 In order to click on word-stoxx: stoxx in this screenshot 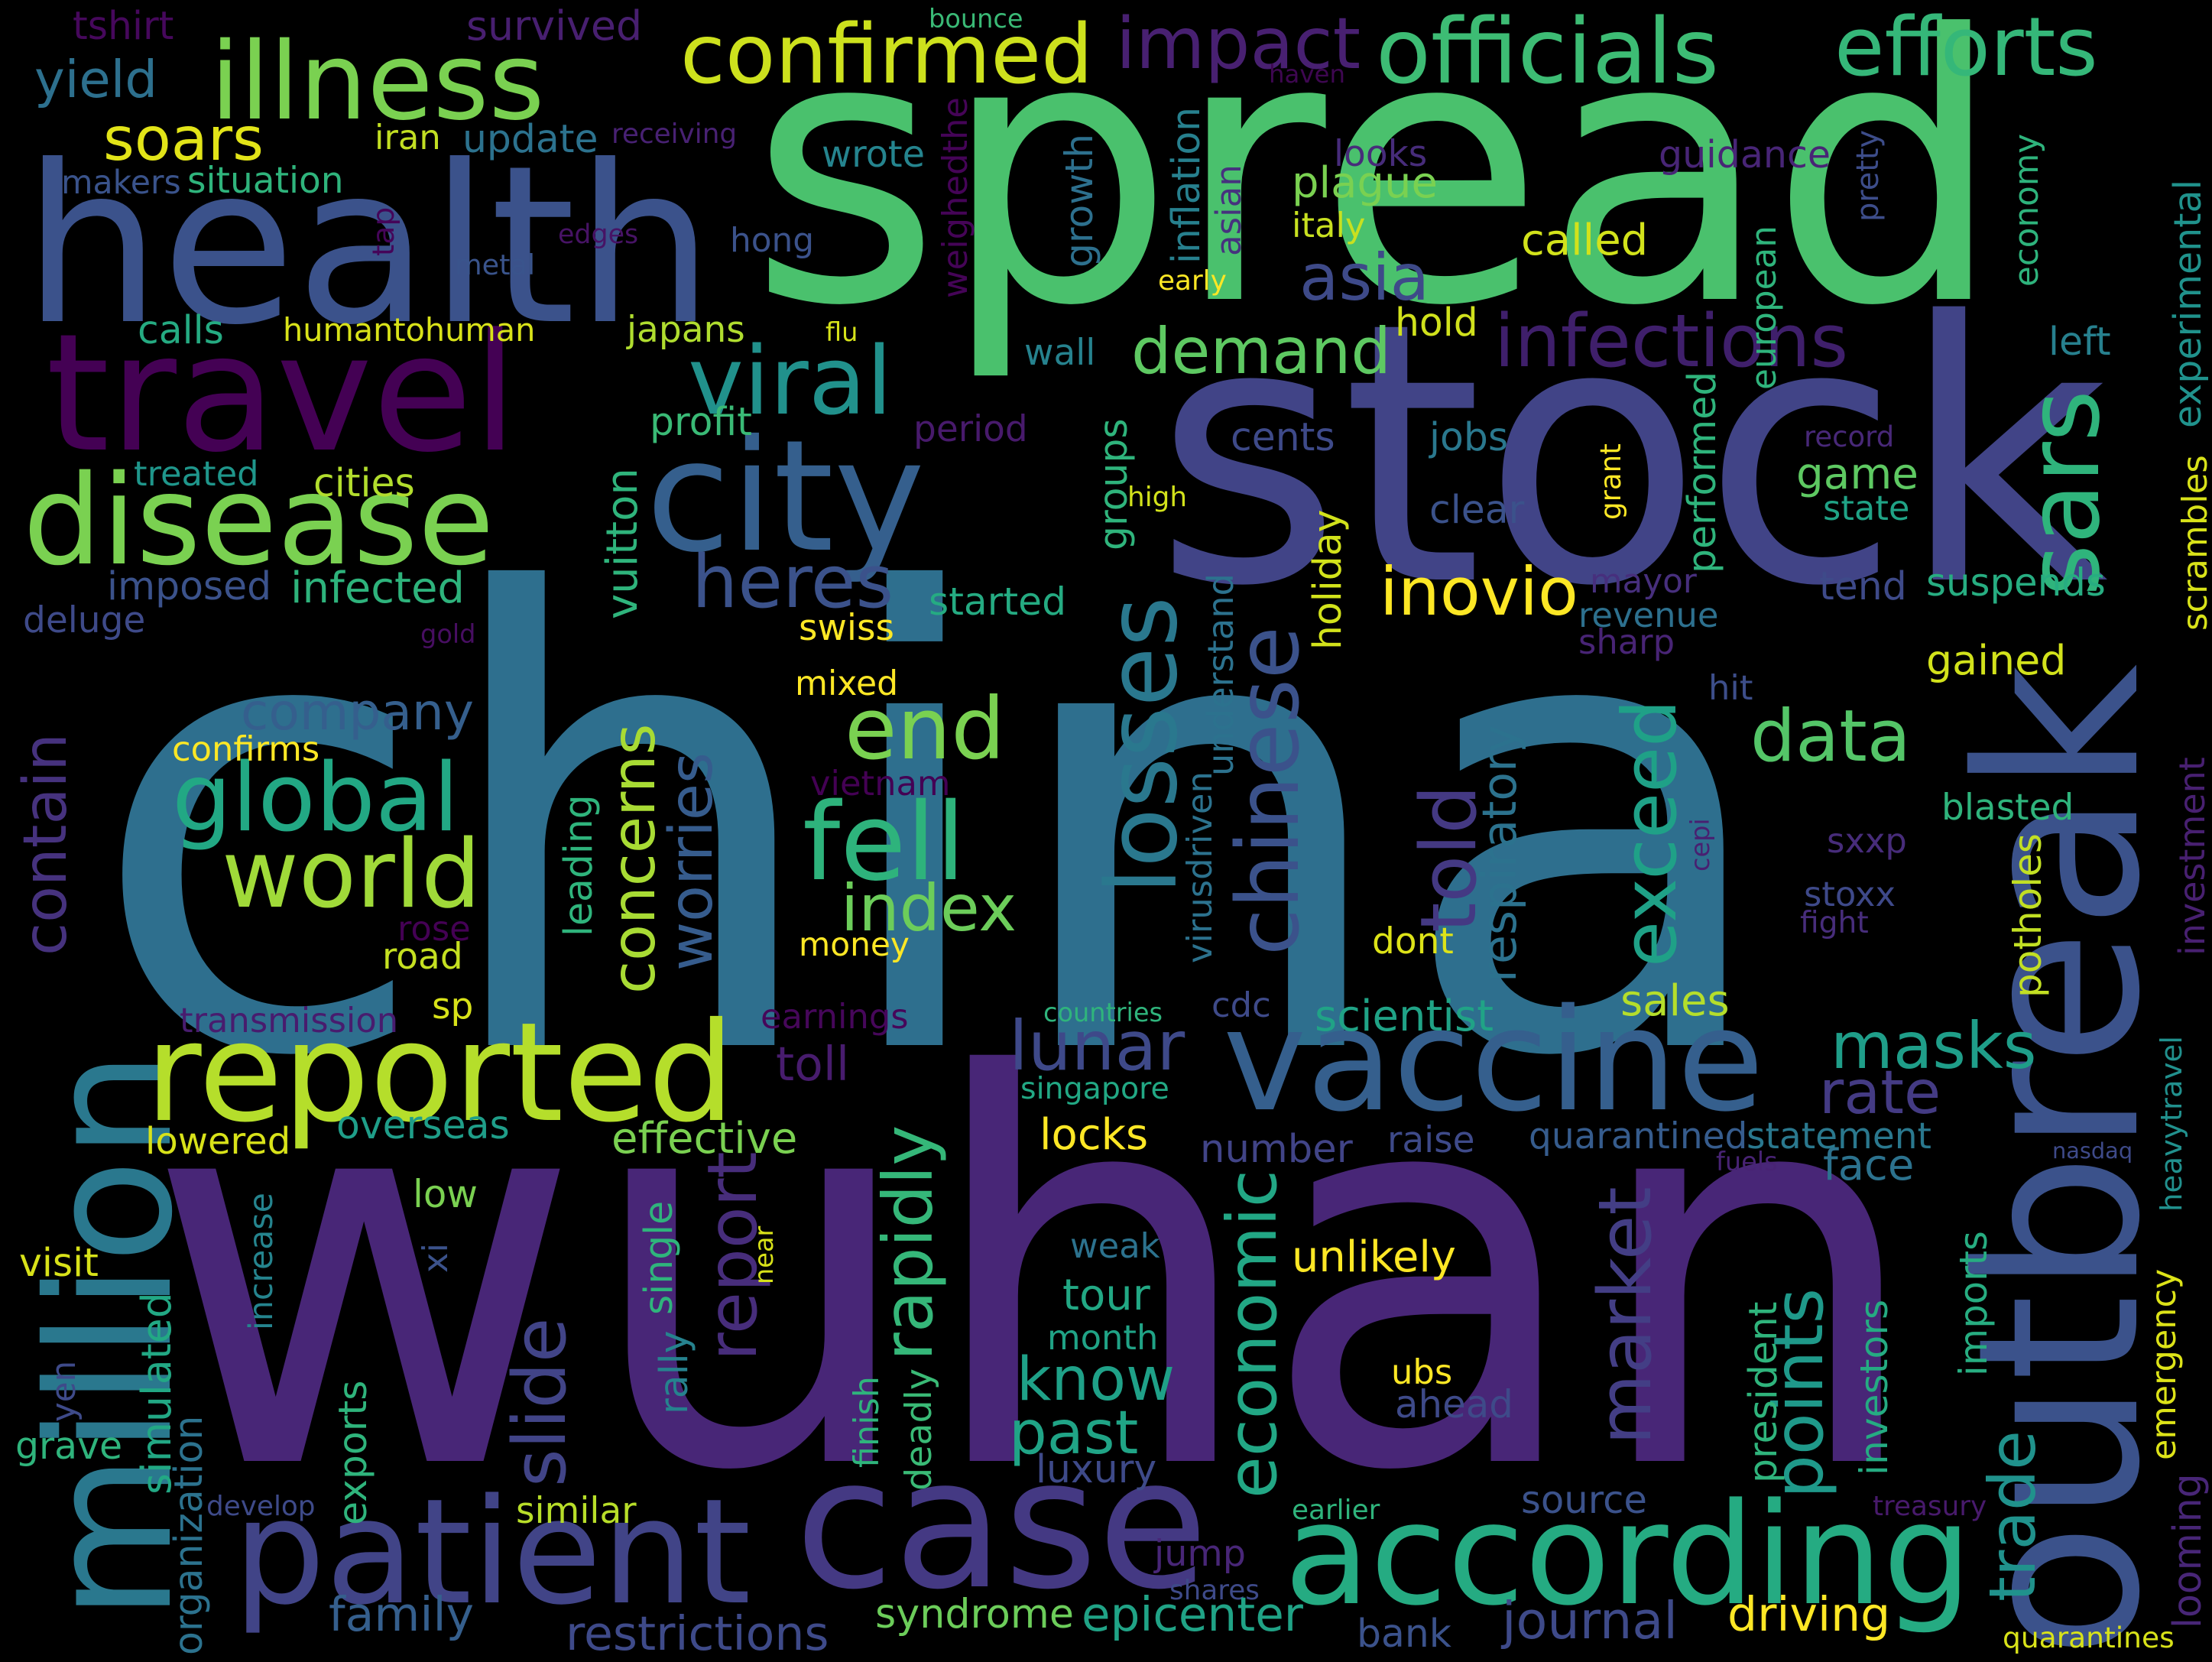, I will do `click(1850, 893)`.